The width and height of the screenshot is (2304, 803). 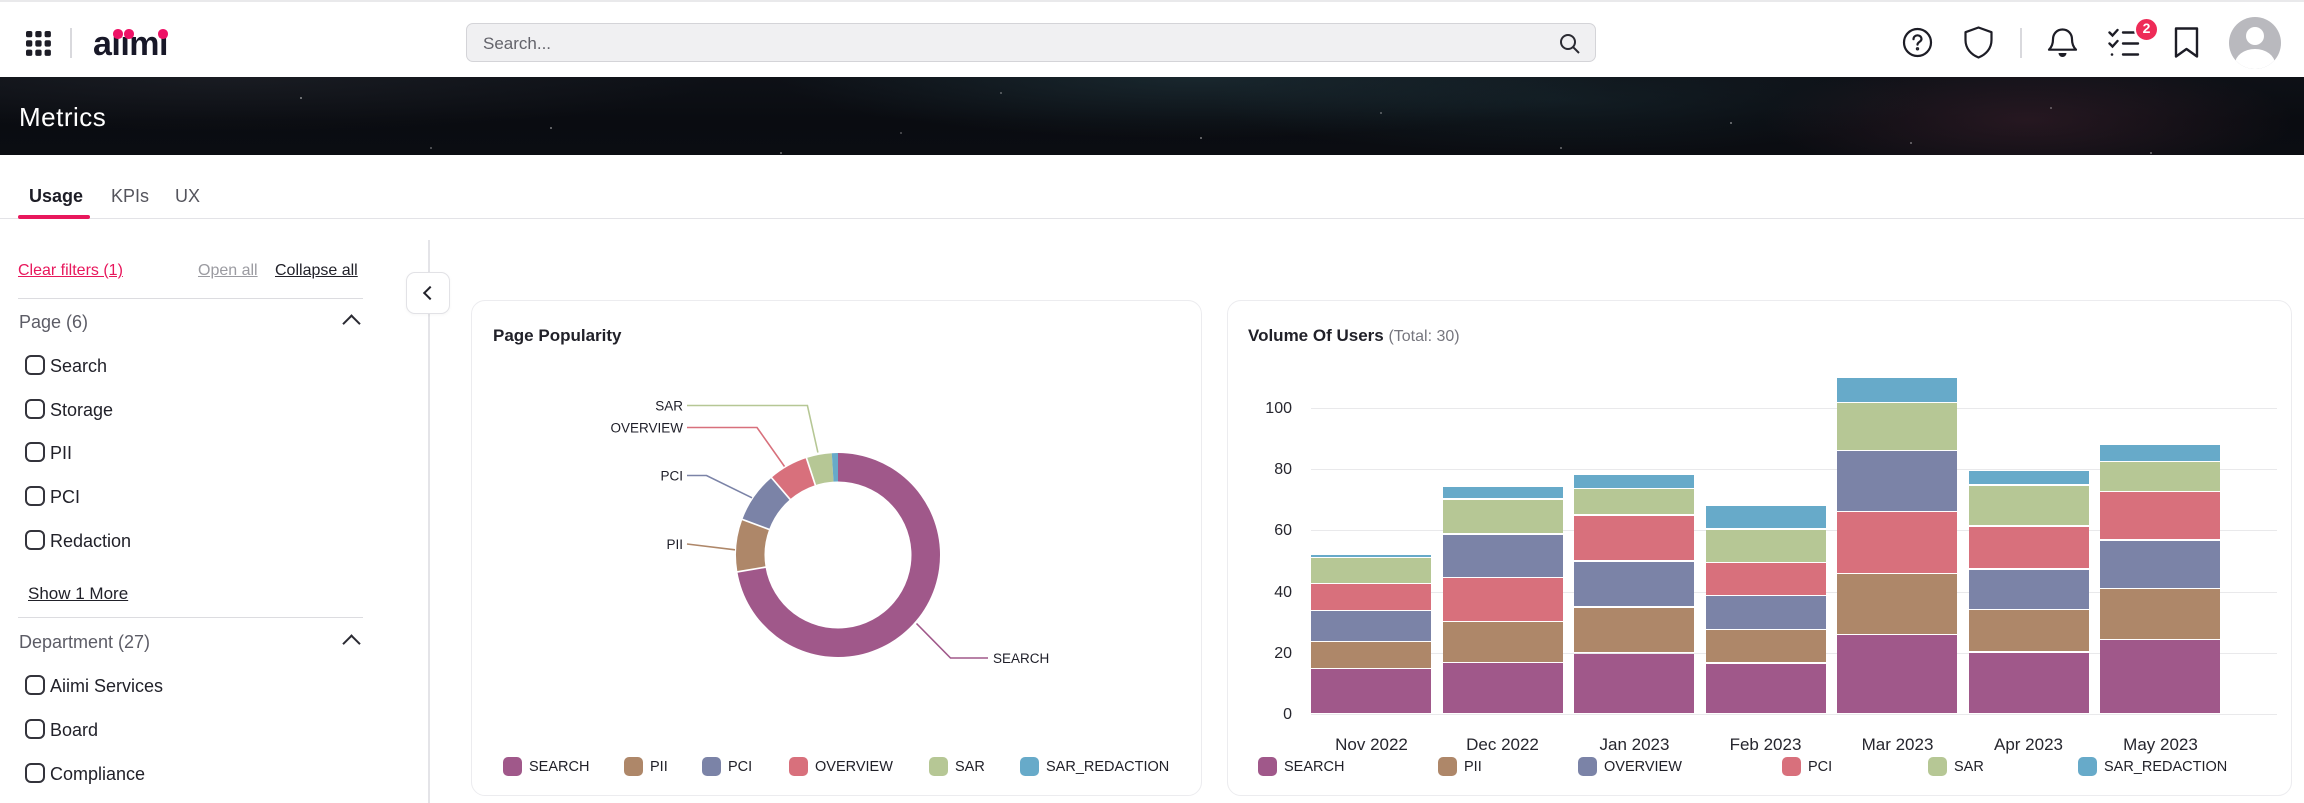 I want to click on svg-text: PCI, so click(x=671, y=476).